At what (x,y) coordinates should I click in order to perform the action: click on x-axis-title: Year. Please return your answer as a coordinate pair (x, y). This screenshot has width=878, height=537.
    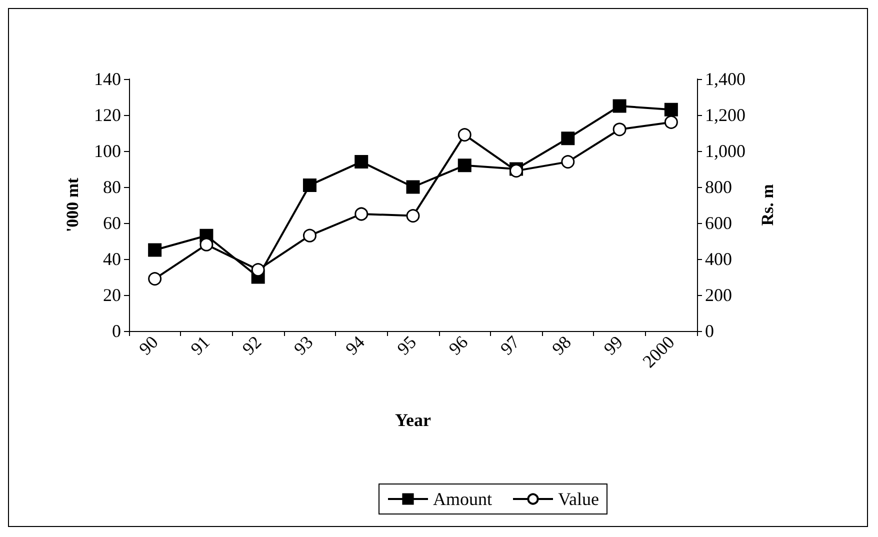
    Looking at the image, I should click on (413, 420).